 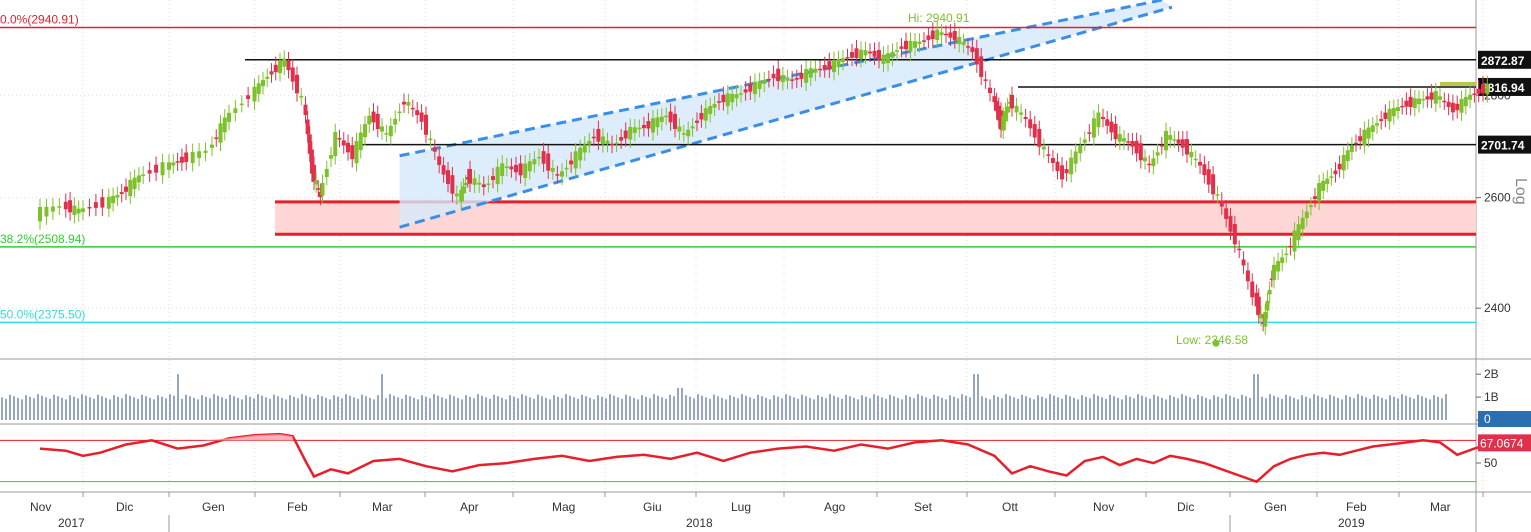 I want to click on y-tick-label: 2600, so click(x=1497, y=198).